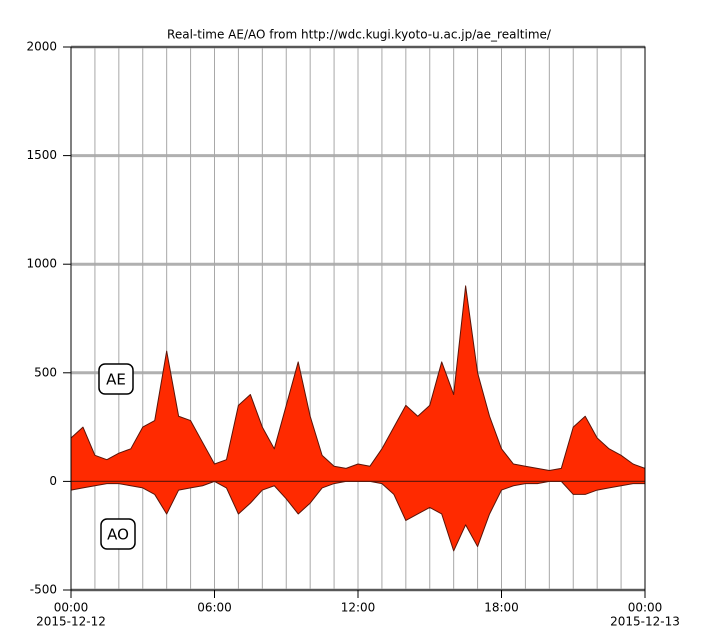 This screenshot has width=718, height=638. I want to click on x-tick-label: 18:00, so click(501, 608).